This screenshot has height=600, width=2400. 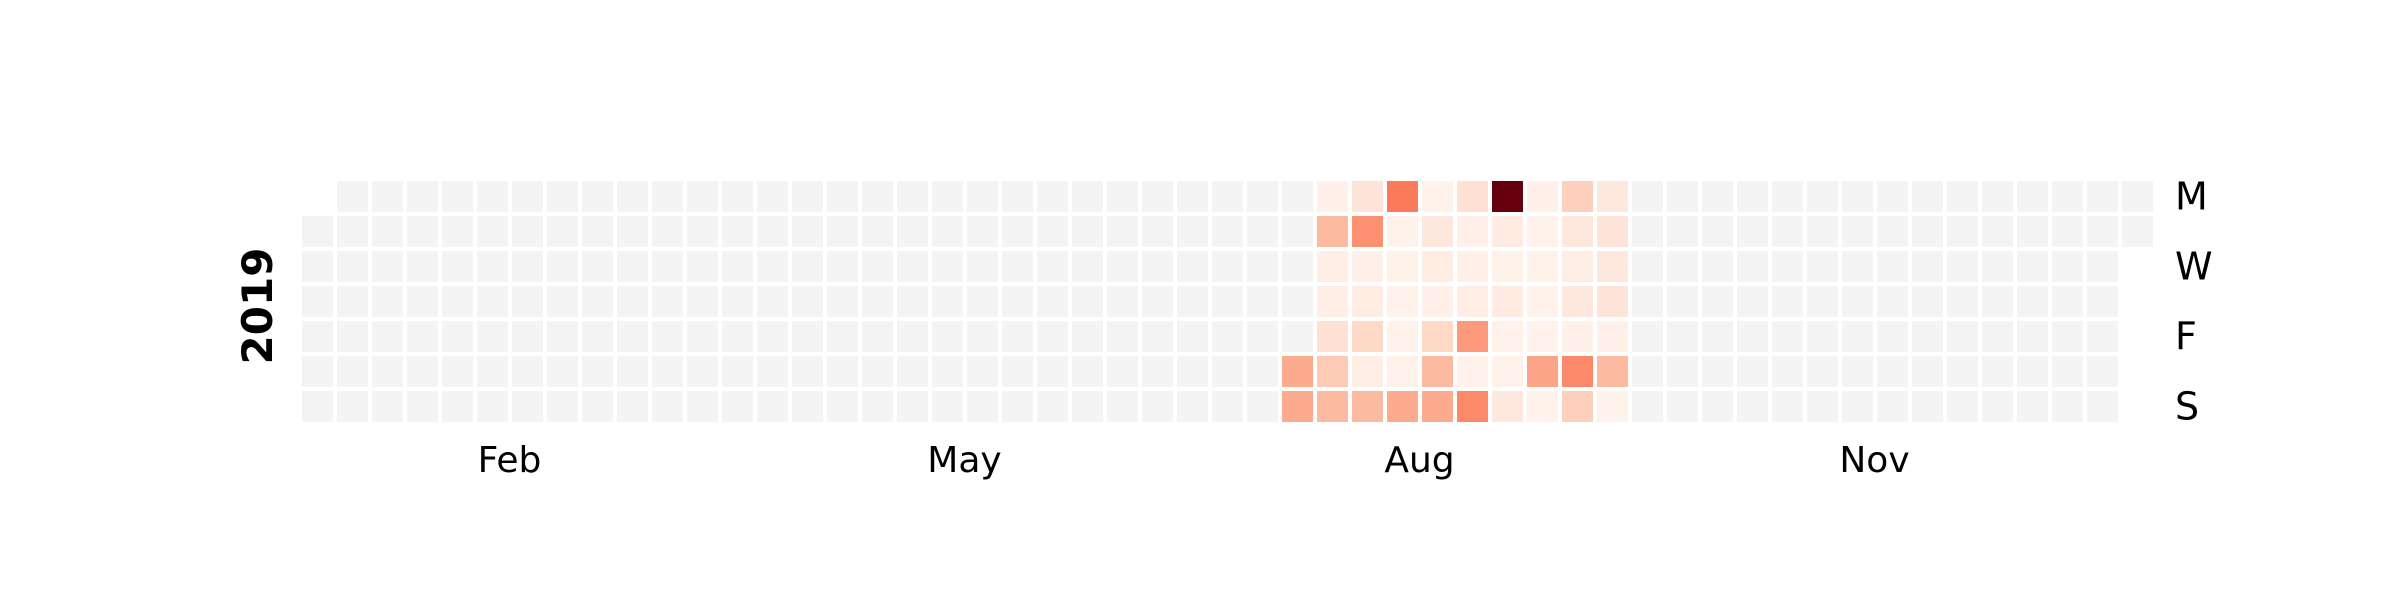 I want to click on day-label-m: M, so click(x=2191, y=197).